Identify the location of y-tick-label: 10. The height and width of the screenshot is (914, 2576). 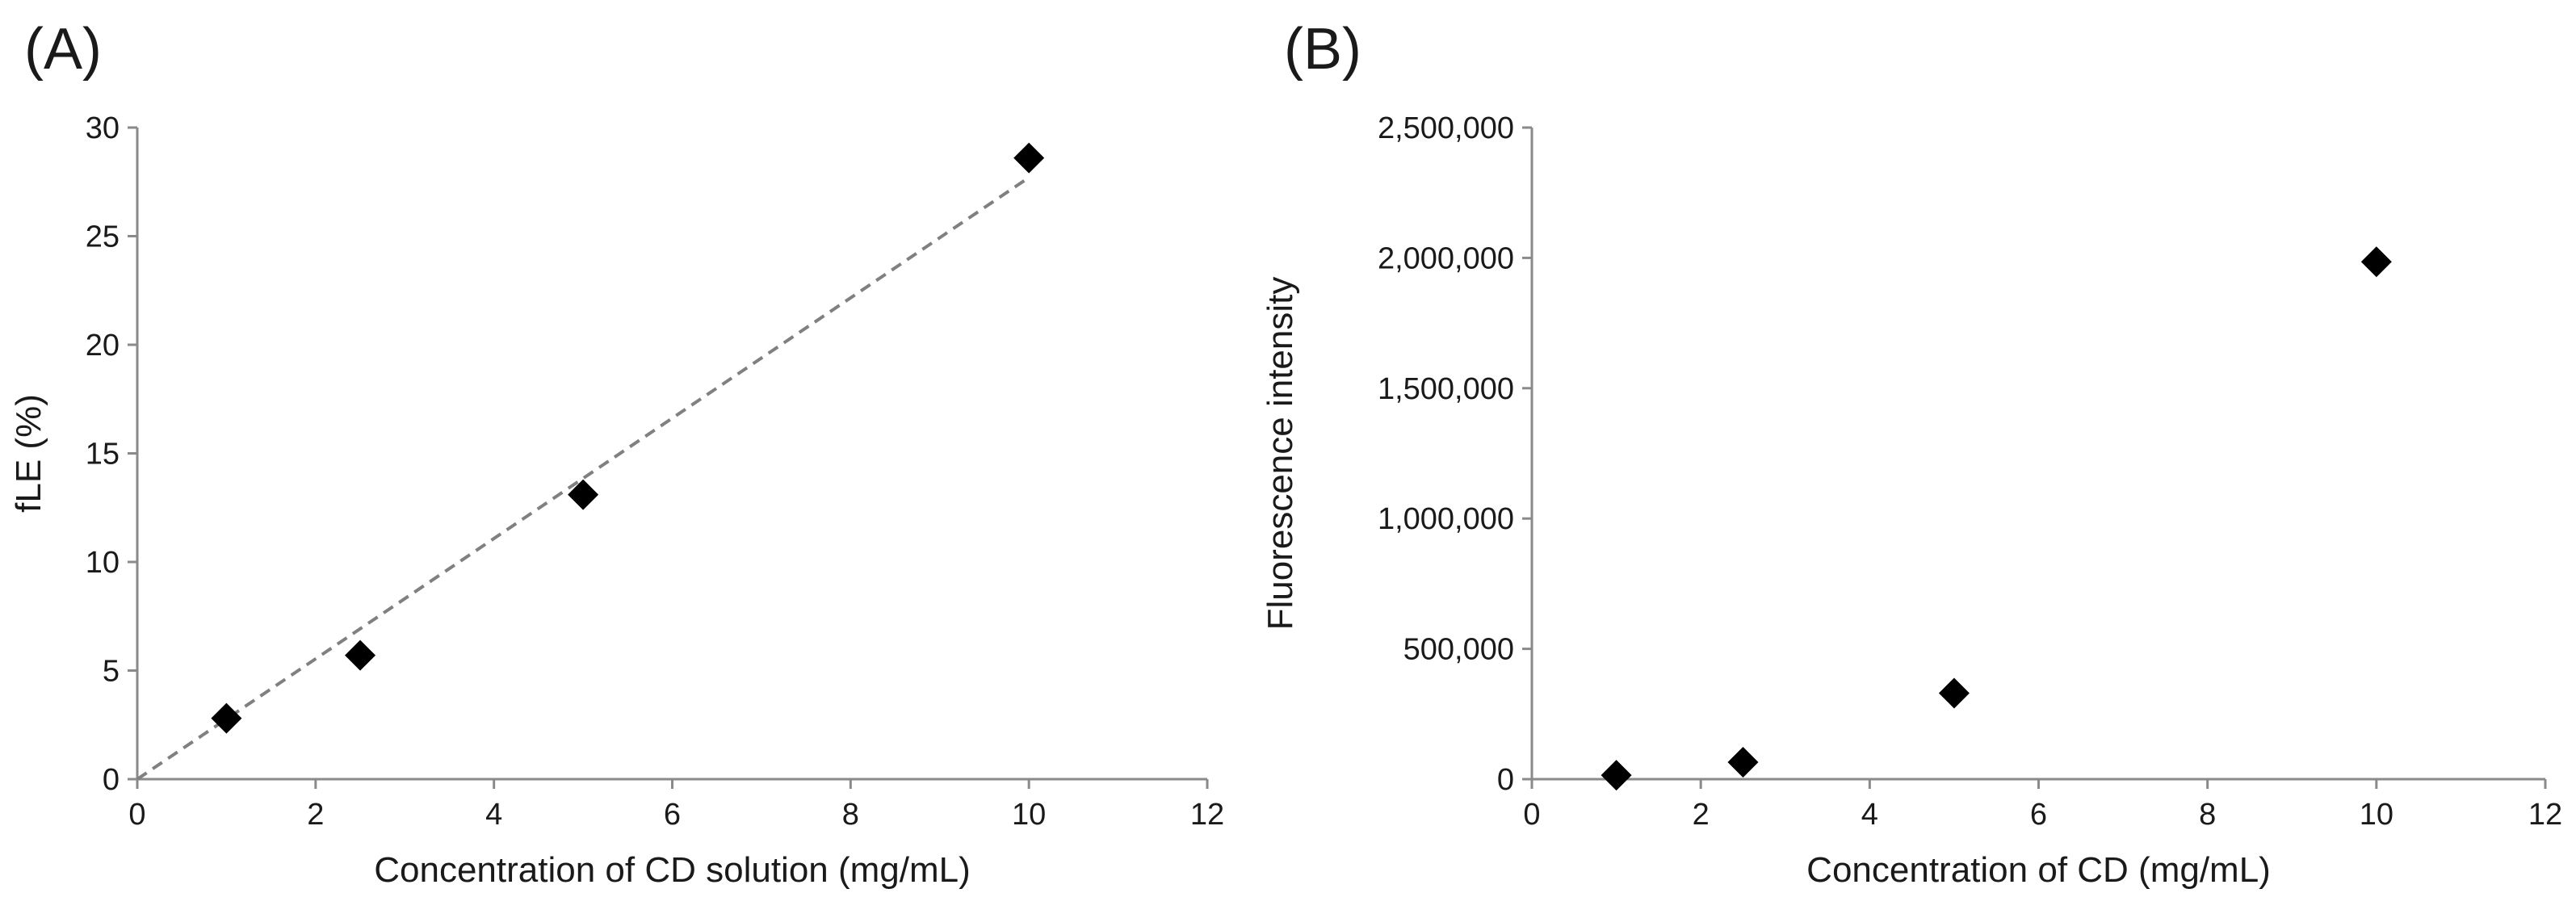
(103, 563).